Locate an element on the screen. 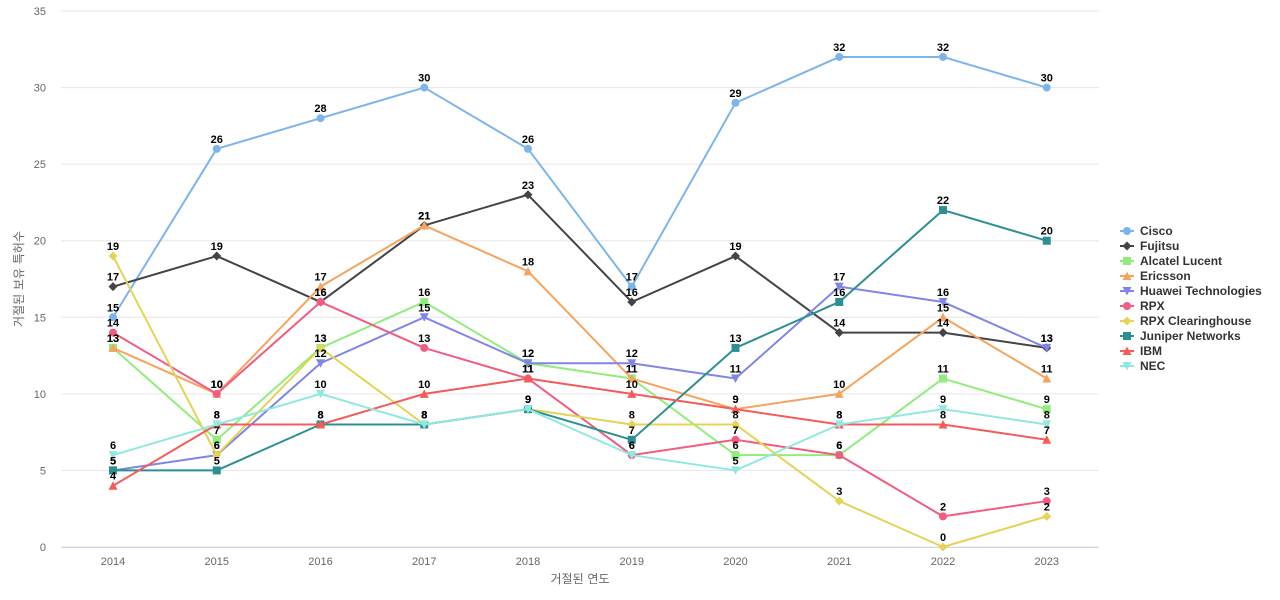 This screenshot has height=600, width=1280. legend-item-fujitsu: Fujitsu is located at coordinates (1149, 246).